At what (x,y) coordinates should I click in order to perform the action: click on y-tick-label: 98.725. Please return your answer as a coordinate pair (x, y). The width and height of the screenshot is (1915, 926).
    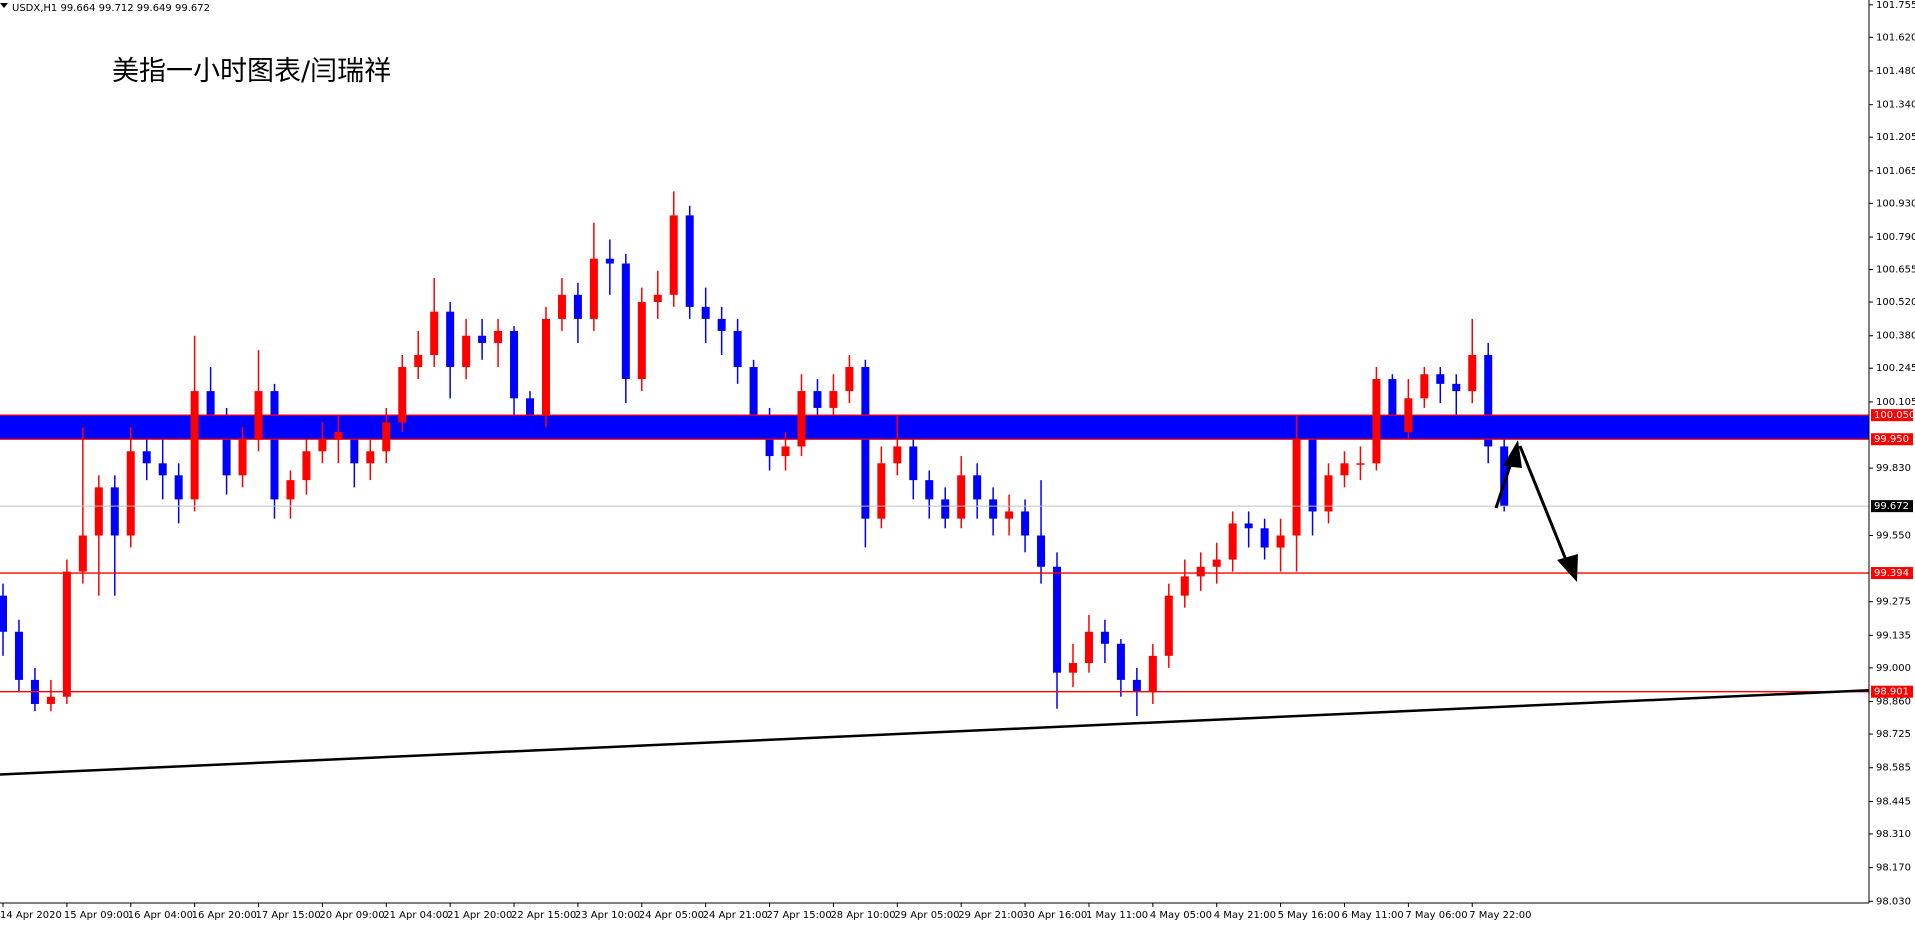
    Looking at the image, I should click on (1893, 734).